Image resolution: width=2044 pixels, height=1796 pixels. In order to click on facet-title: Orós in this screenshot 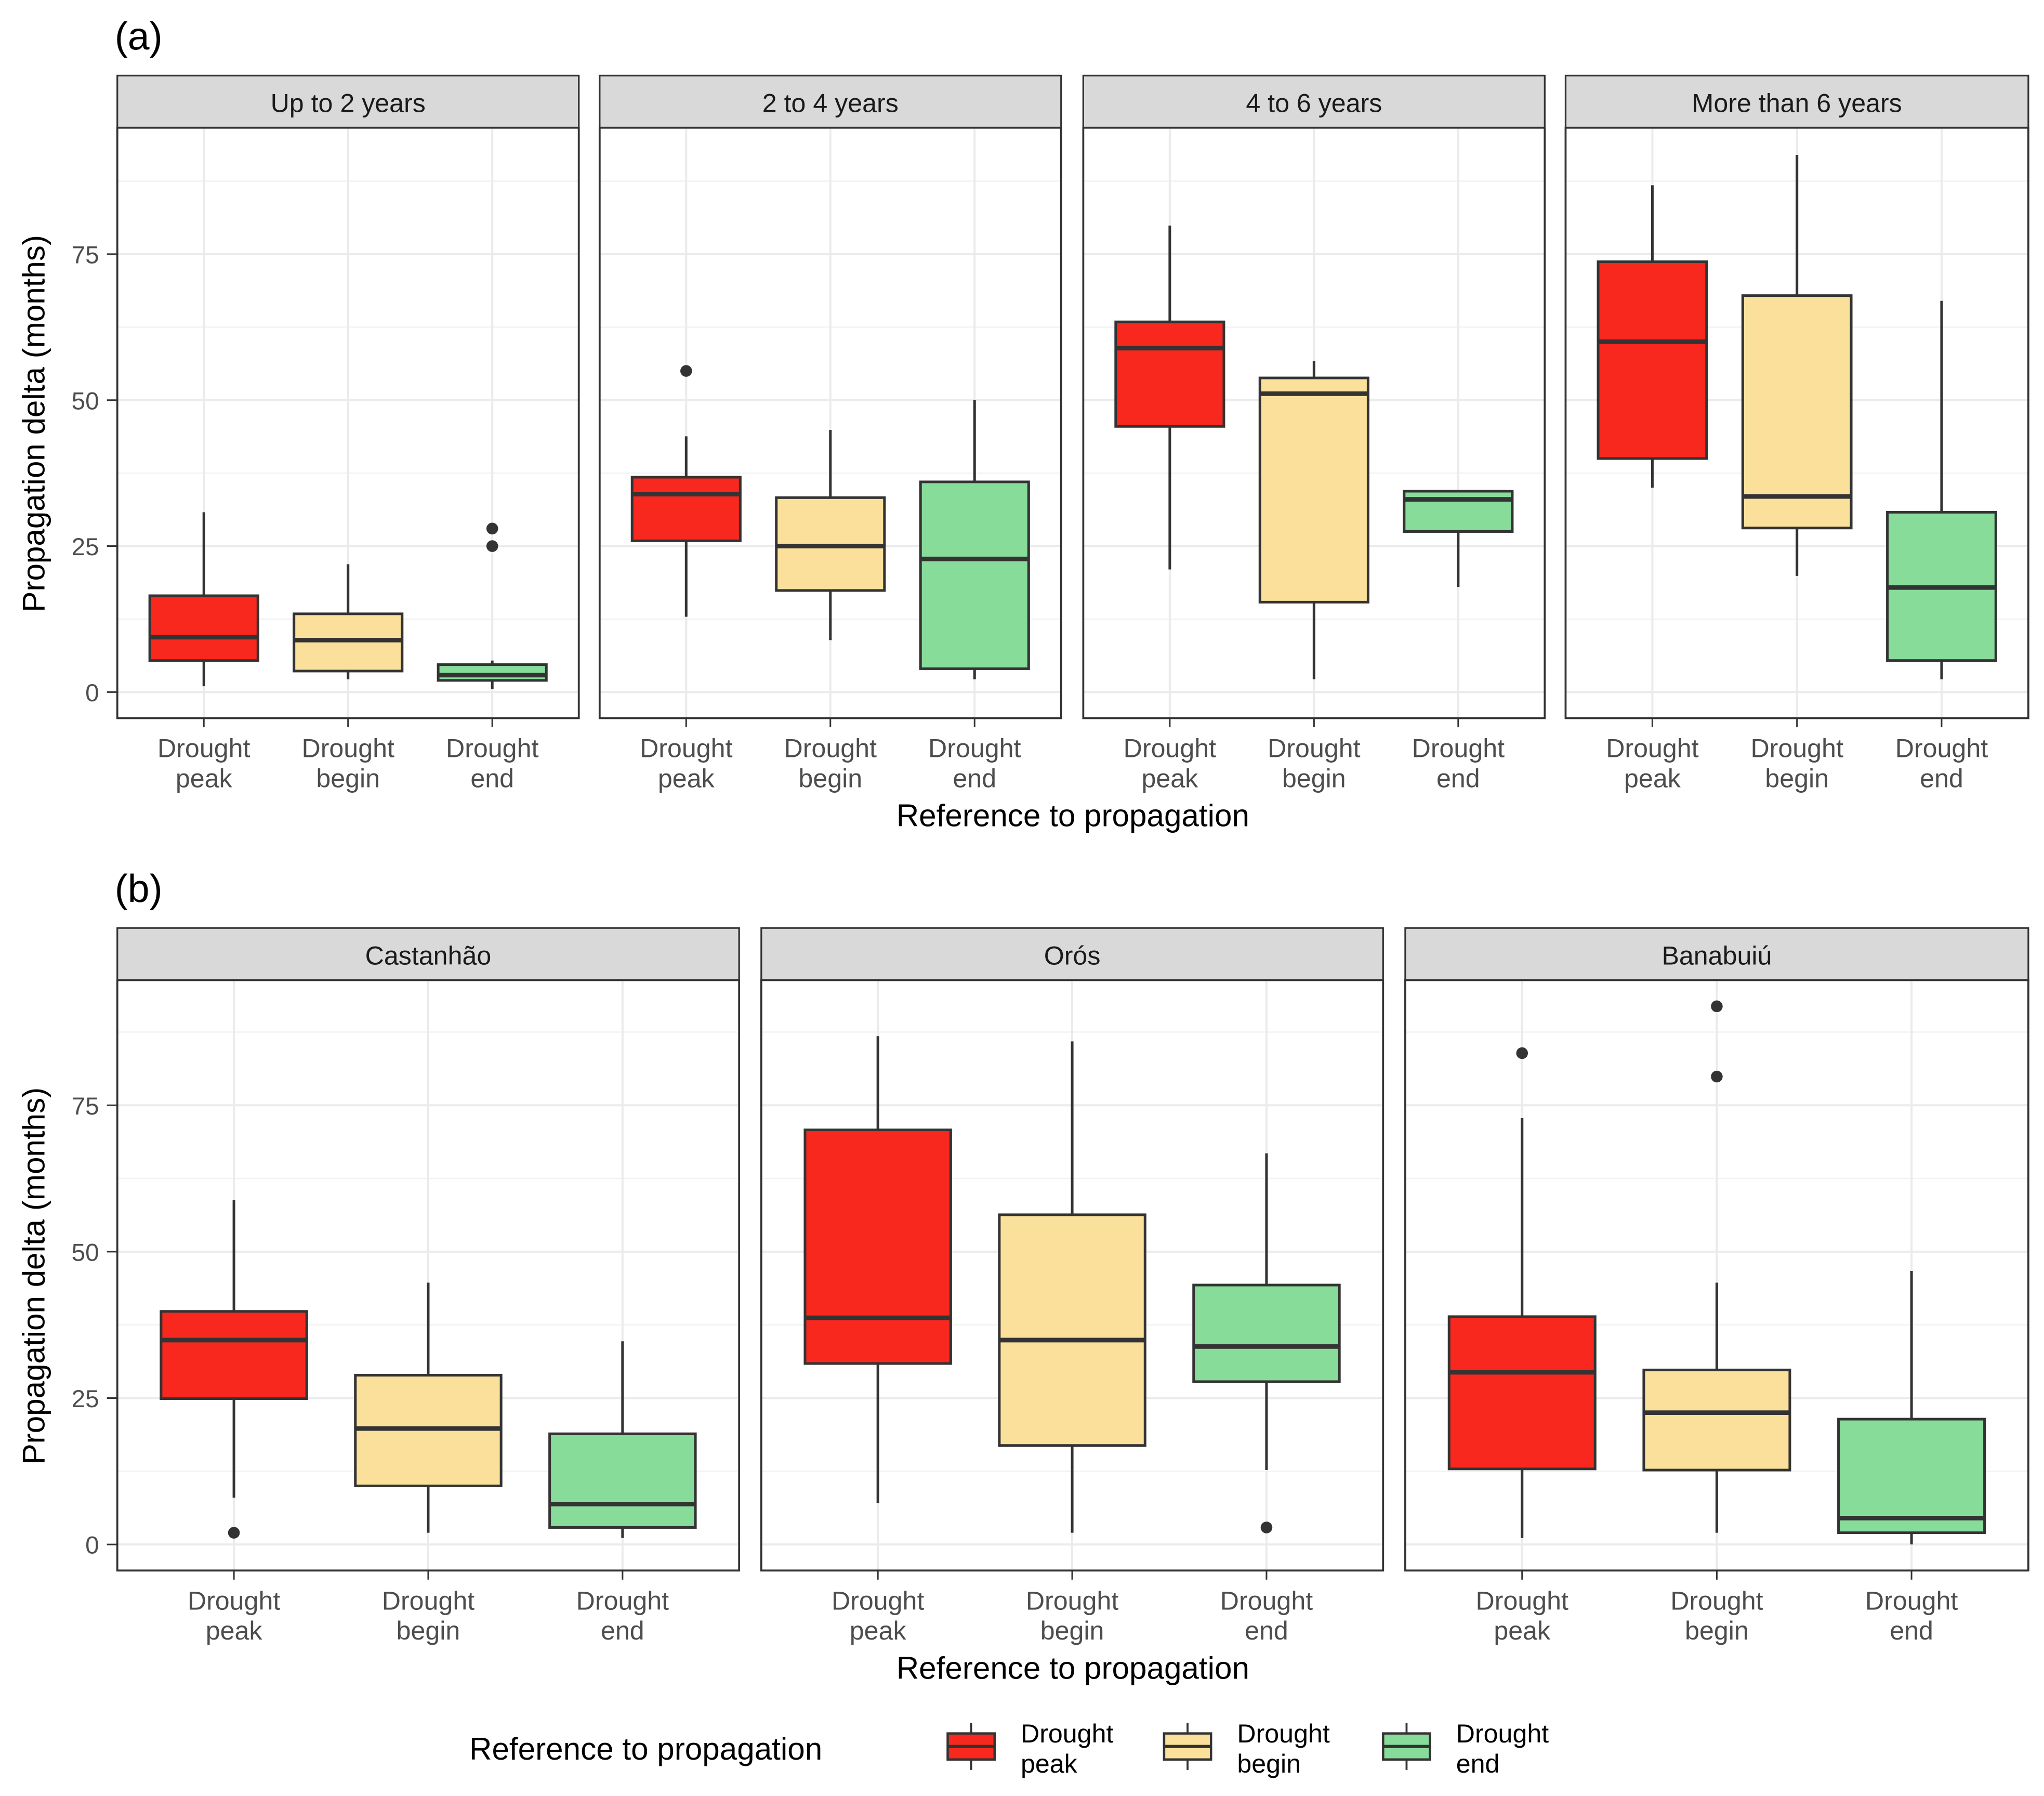, I will do `click(1072, 955)`.